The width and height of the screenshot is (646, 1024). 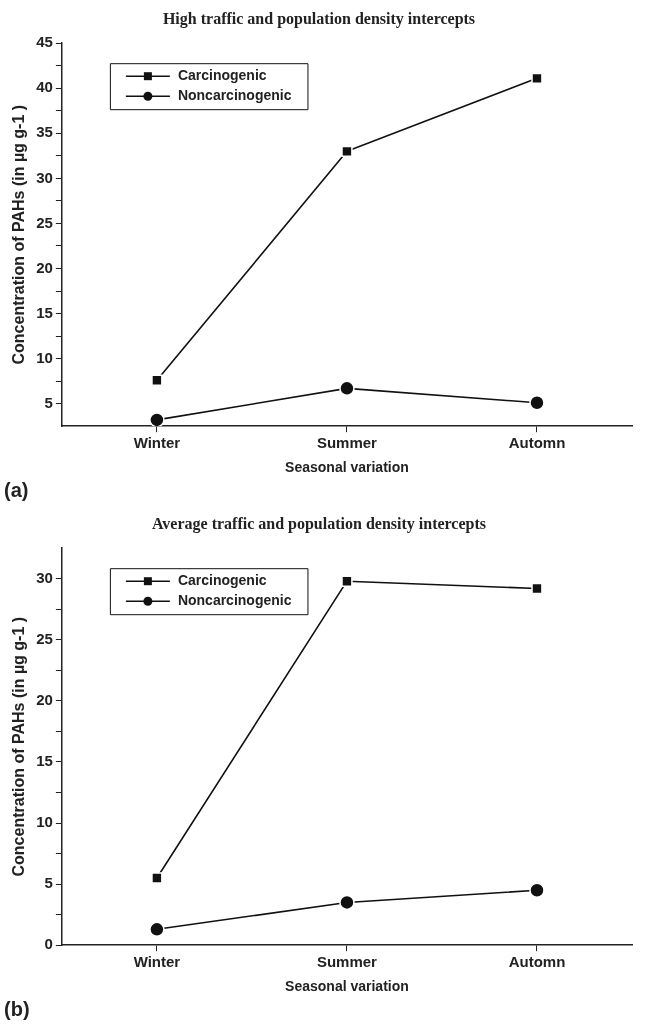 What do you see at coordinates (319, 523) in the screenshot?
I see `chart-title: Average traffic and population density intercepts` at bounding box center [319, 523].